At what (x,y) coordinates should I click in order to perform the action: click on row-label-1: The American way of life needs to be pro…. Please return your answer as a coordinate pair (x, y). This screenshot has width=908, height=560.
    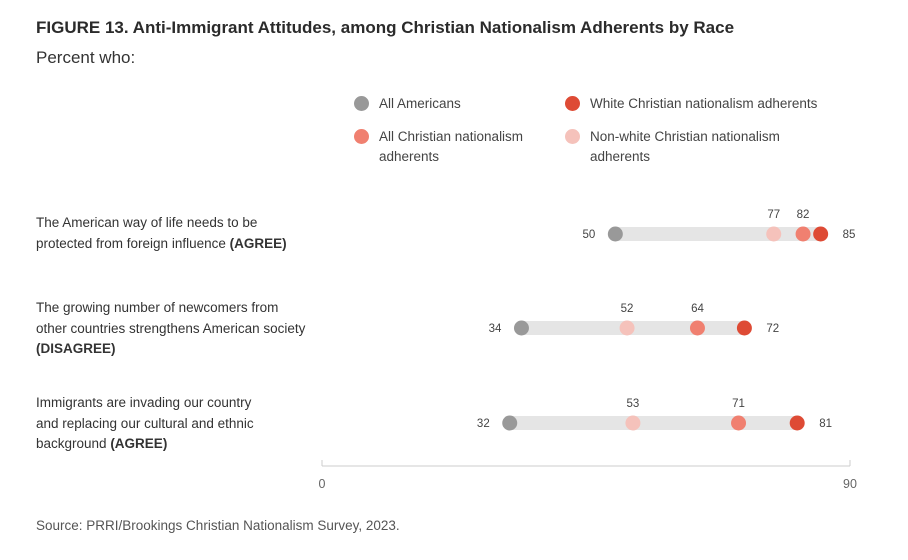
    Looking at the image, I should click on (171, 233).